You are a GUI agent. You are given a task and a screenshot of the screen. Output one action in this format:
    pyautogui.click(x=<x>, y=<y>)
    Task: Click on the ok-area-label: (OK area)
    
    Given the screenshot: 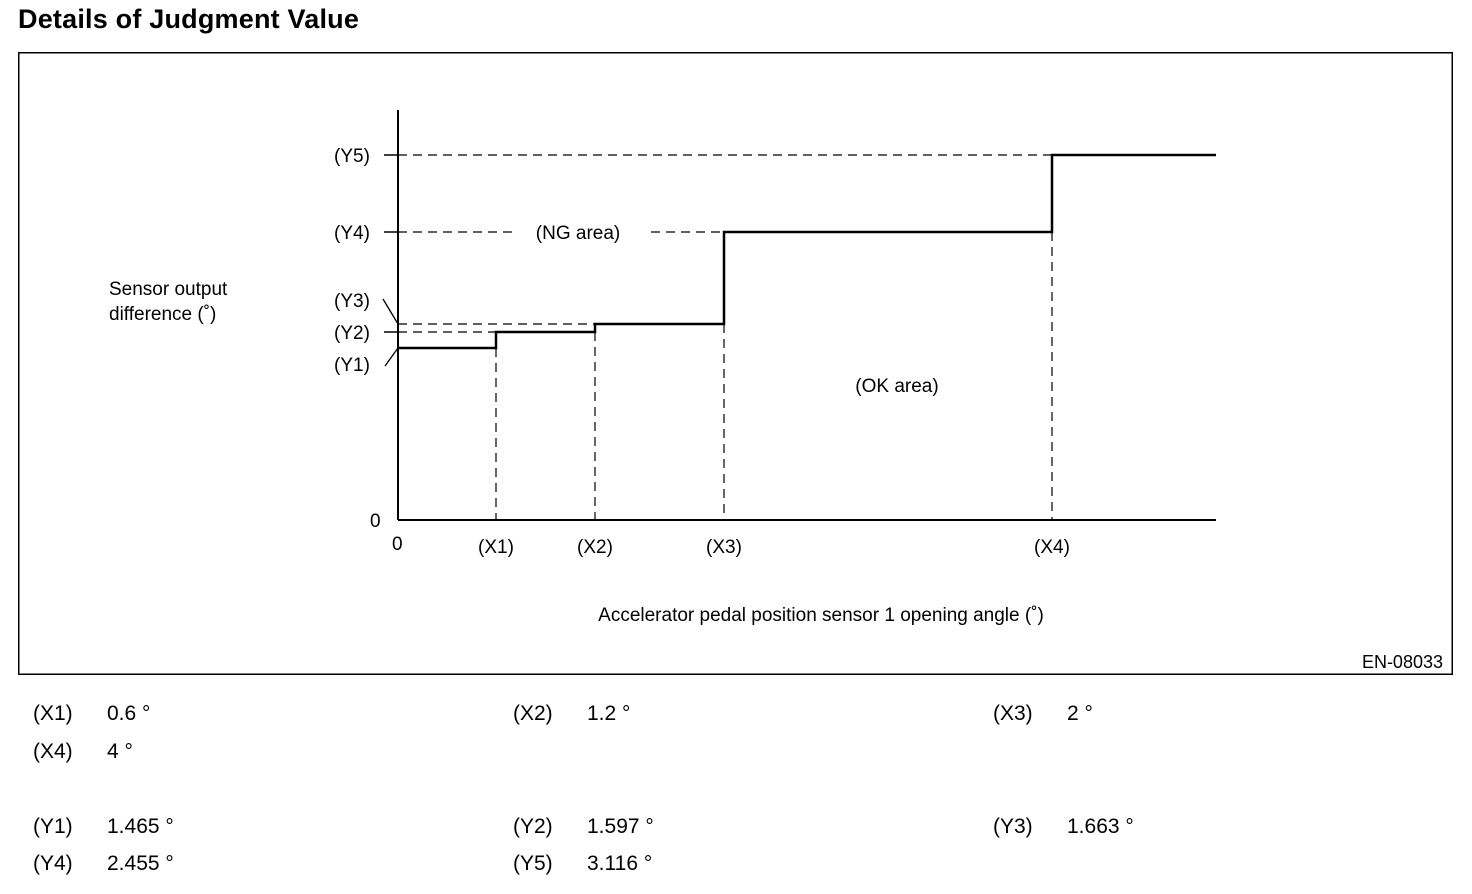 What is the action you would take?
    pyautogui.click(x=896, y=386)
    